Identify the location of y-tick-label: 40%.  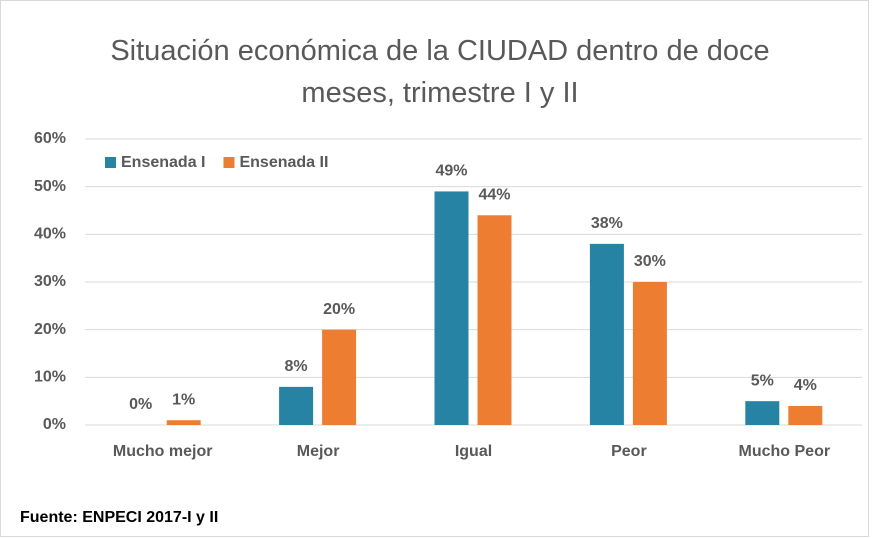
(50, 234).